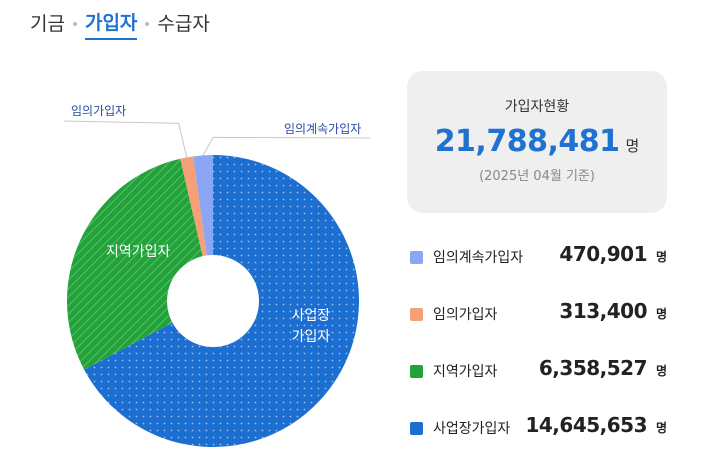 Image resolution: width=709 pixels, height=473 pixels. I want to click on legend-label: 지역가입자, so click(465, 372).